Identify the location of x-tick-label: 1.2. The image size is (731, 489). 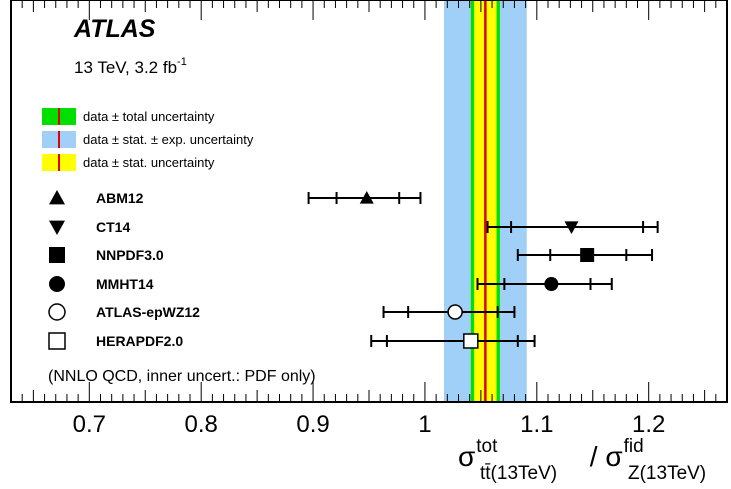
(648, 424).